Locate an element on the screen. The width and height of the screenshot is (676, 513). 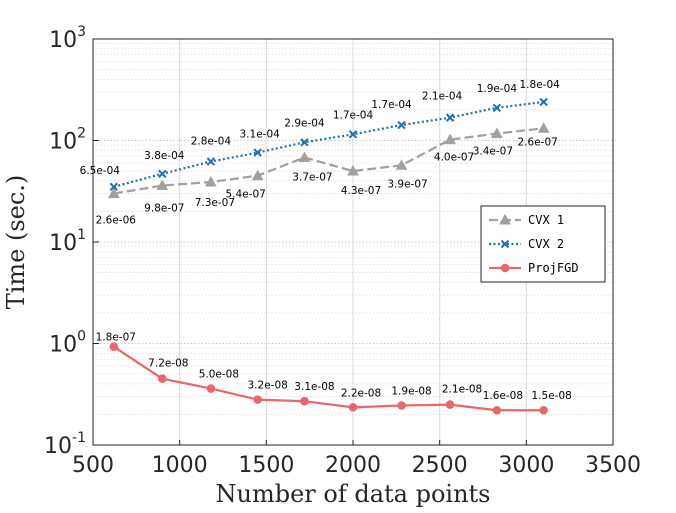
x-tick-label: 2500 is located at coordinates (440, 465).